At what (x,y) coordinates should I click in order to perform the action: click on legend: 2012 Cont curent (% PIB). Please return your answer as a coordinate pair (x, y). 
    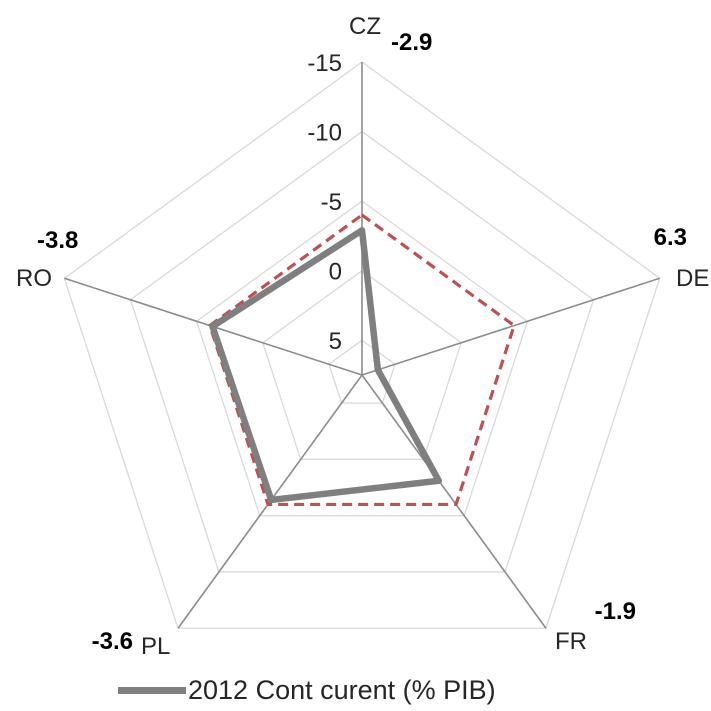
    Looking at the image, I should click on (307, 690).